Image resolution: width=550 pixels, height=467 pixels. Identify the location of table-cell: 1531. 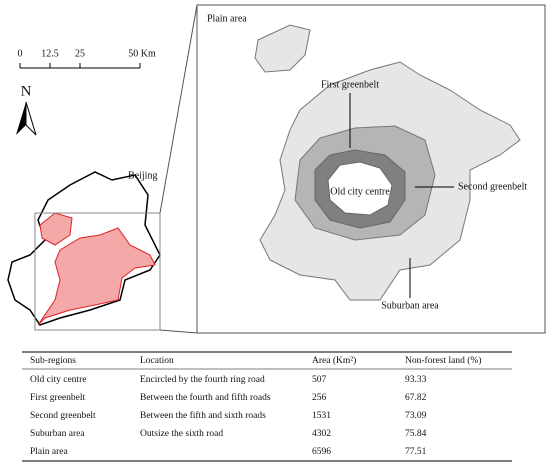
(321, 416).